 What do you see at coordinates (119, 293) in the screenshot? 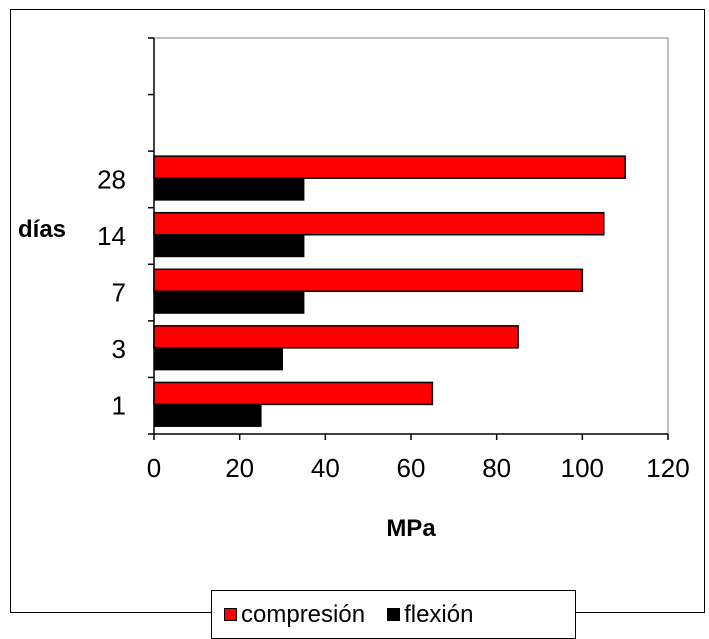
I see `y-tick-label: 7` at bounding box center [119, 293].